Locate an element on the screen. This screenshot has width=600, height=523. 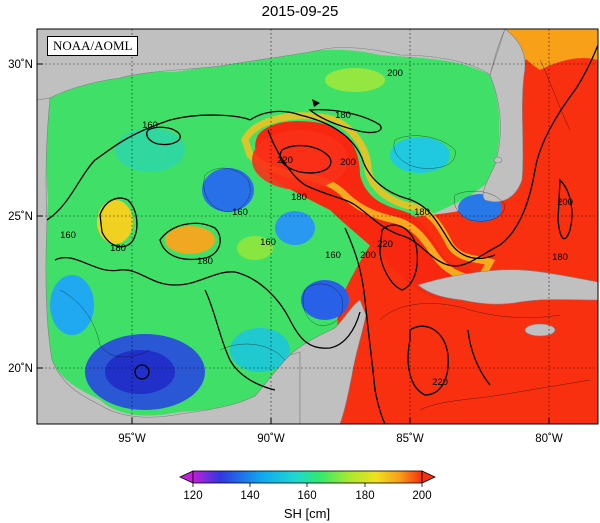
map-title: 2015-09-25 is located at coordinates (300, 11).